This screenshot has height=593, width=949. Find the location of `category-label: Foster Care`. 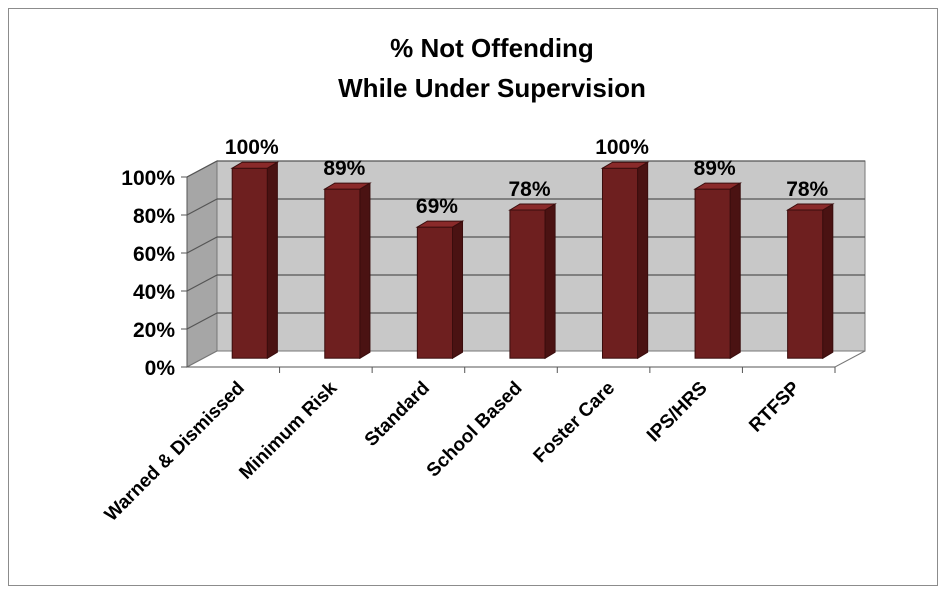

category-label: Foster Care is located at coordinates (575, 423).